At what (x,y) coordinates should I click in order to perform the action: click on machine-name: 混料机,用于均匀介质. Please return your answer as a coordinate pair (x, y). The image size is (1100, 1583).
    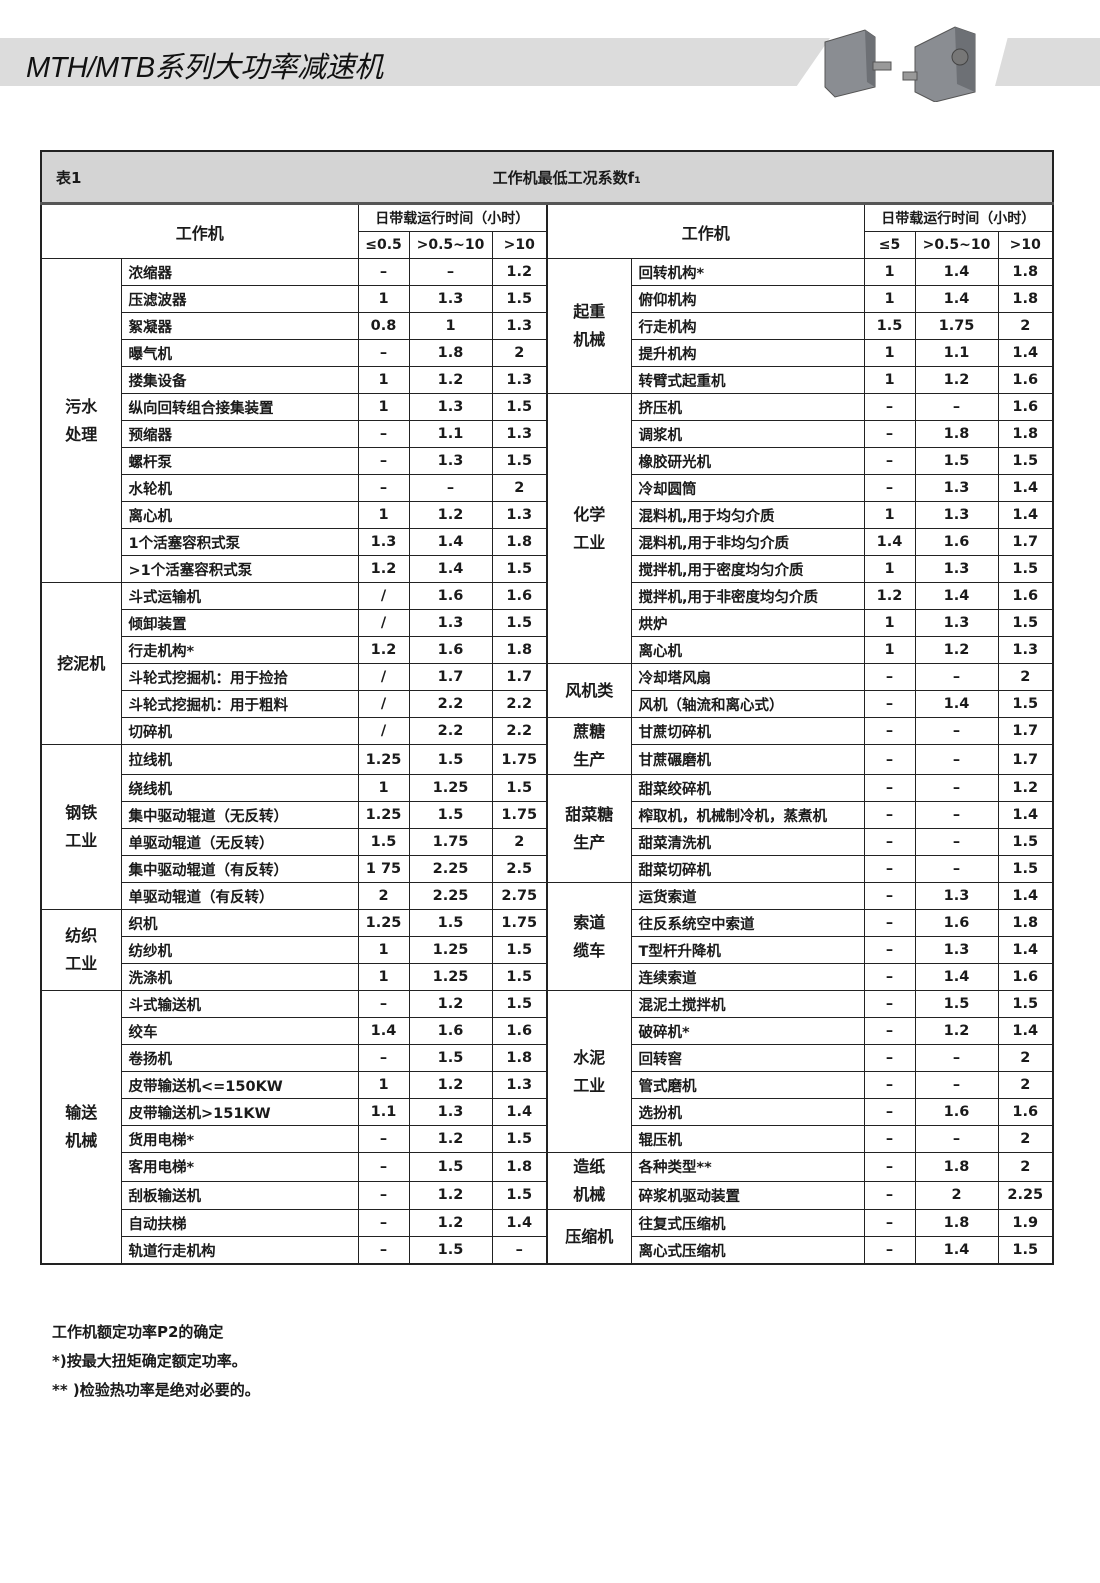
    Looking at the image, I should click on (747, 515).